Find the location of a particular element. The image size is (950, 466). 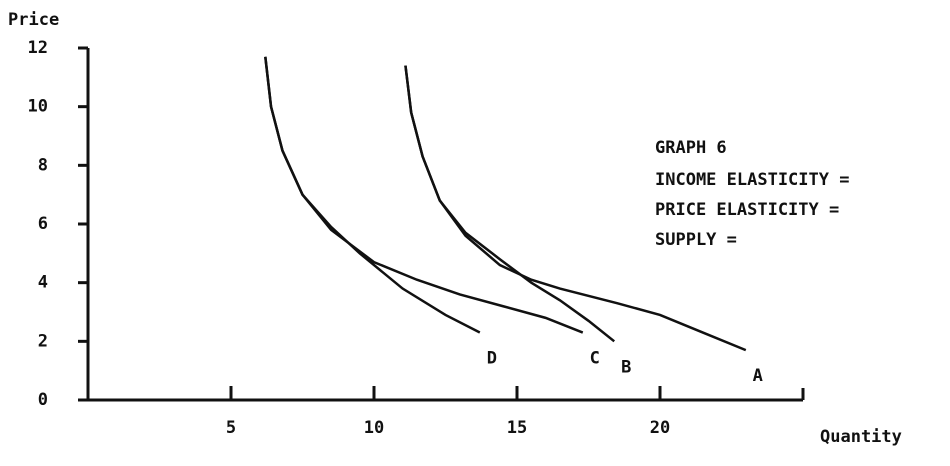

annotation: PRICE ELASTICITY = is located at coordinates (747, 210).